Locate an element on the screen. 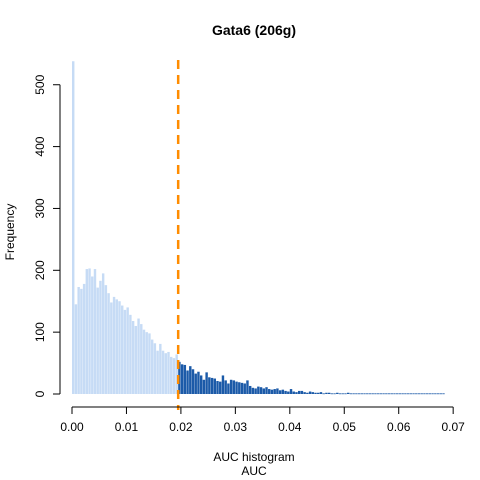 This screenshot has height=480, width=480. y-tick-label: 300 is located at coordinates (40, 208).